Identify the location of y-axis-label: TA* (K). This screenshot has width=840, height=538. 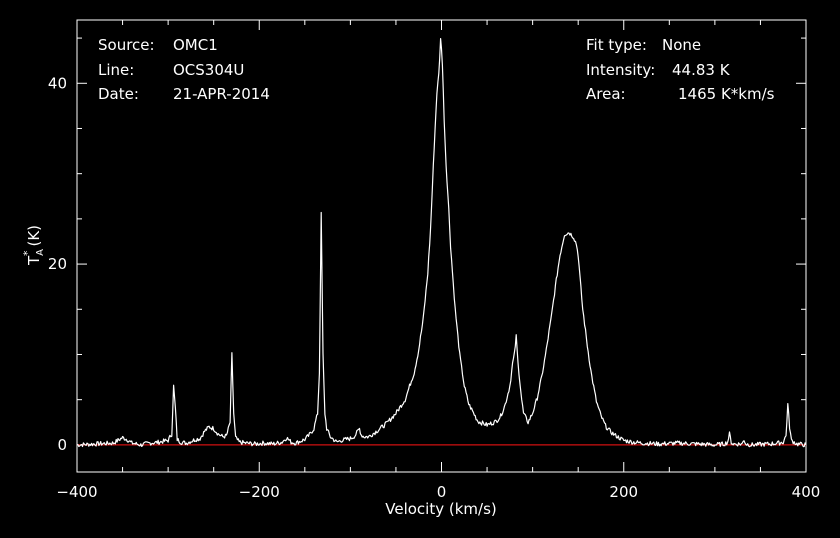
(33, 245).